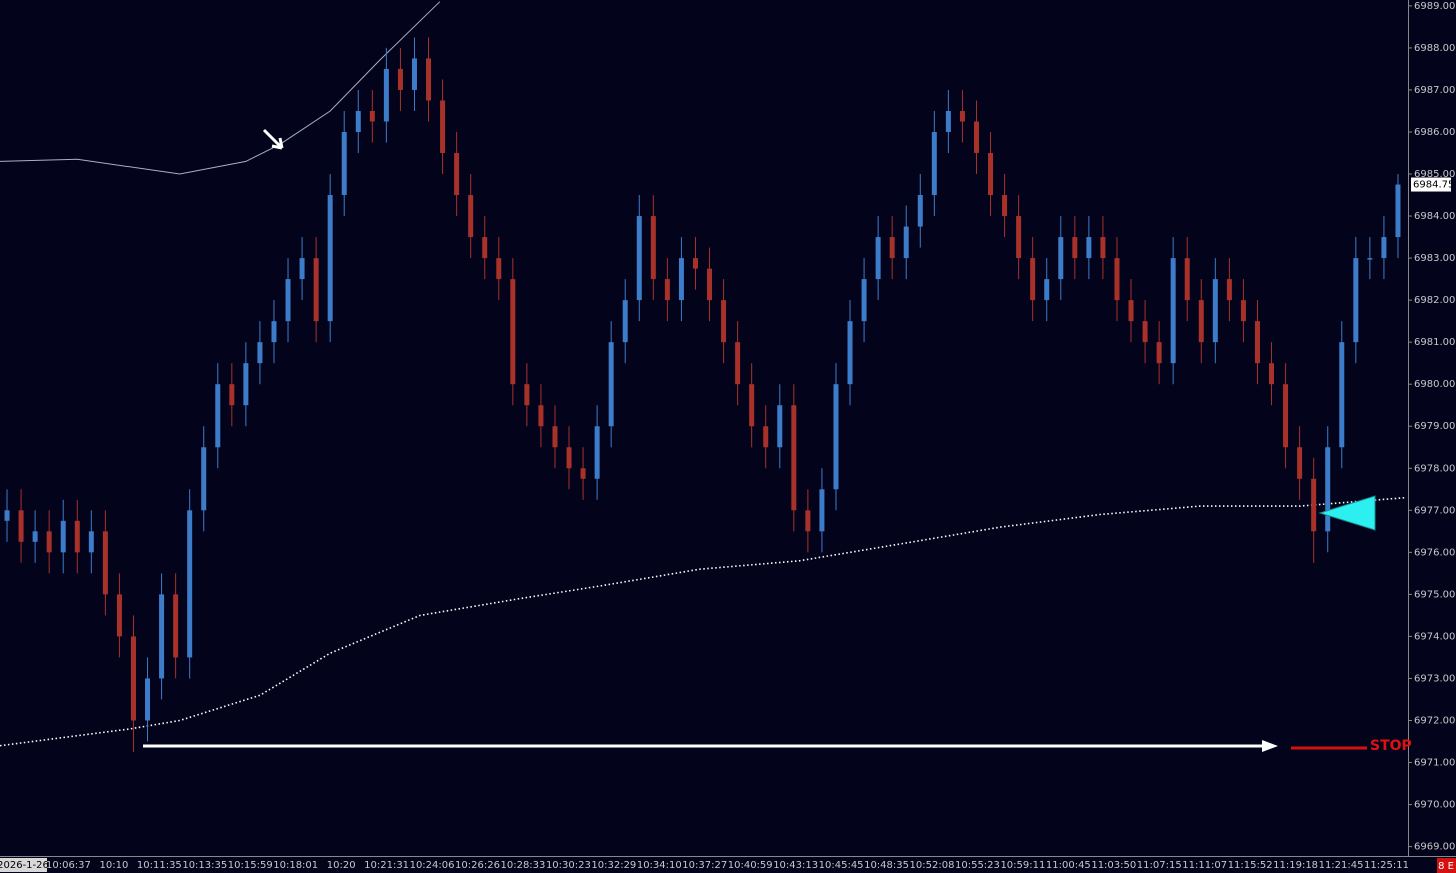 This screenshot has width=1456, height=873. What do you see at coordinates (1434, 48) in the screenshot?
I see `y-tick-label: 6988.00` at bounding box center [1434, 48].